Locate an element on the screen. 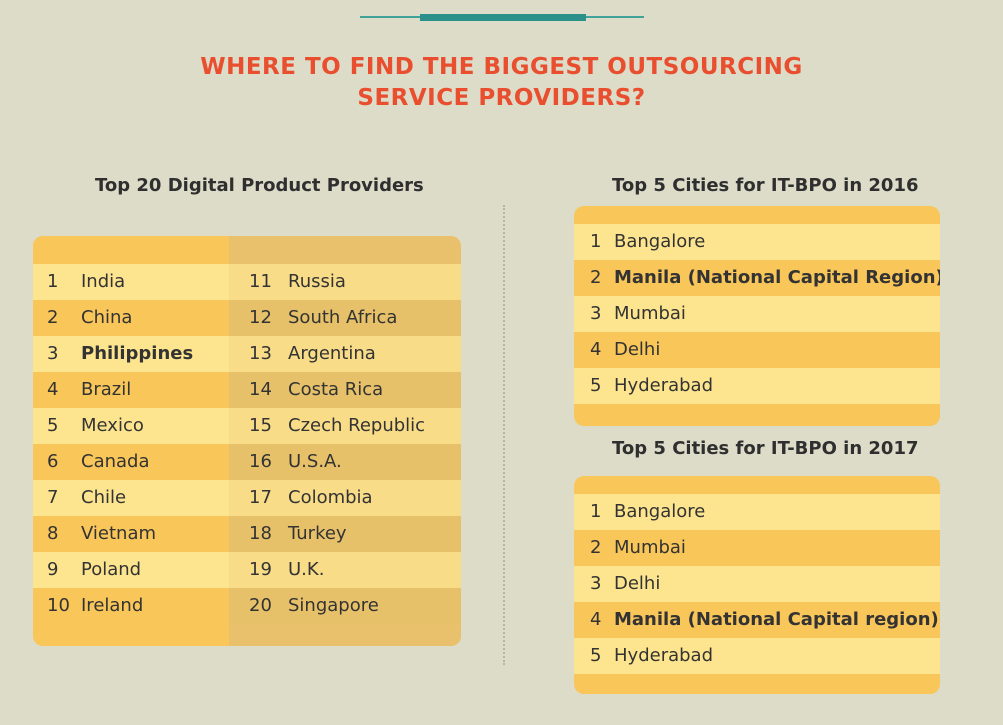 This screenshot has width=1003, height=725. city-name: Manila (National Capital Region) is located at coordinates (777, 277).